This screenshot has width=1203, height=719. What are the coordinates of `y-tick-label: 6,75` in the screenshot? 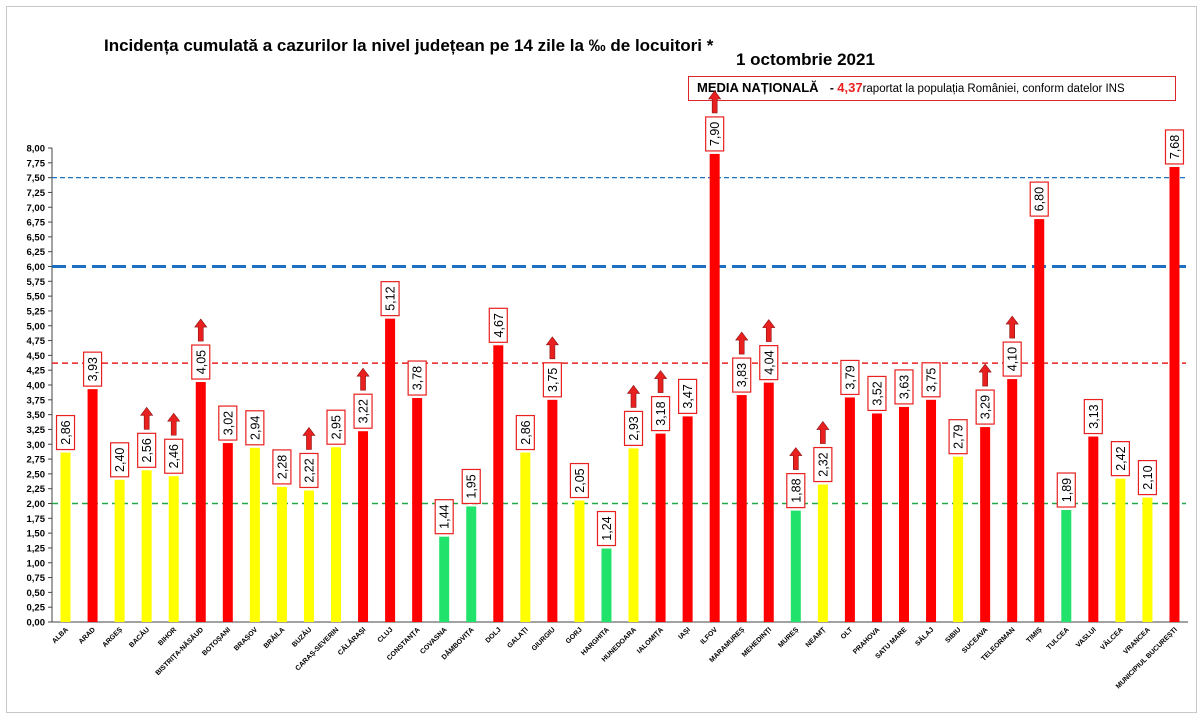 It's located at (36, 223).